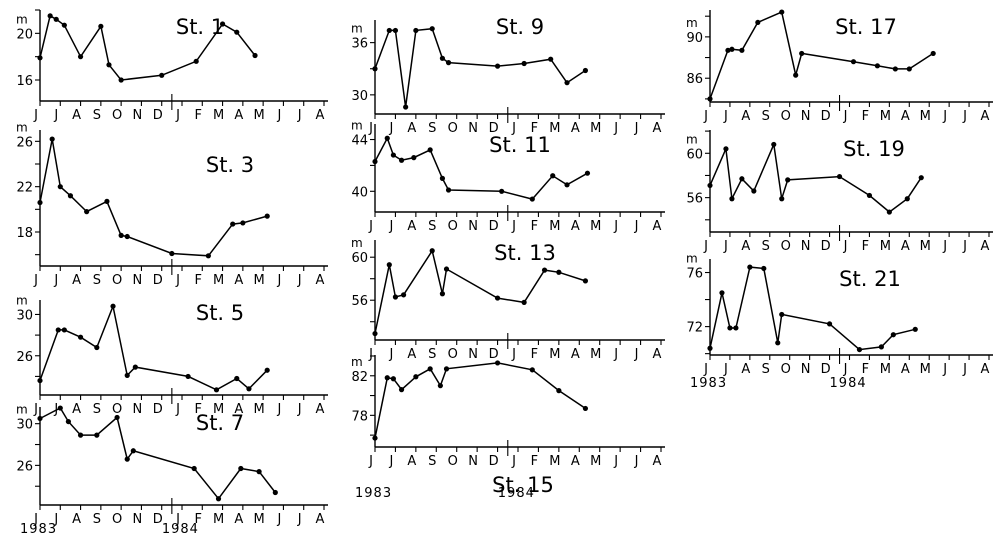 This screenshot has width=995, height=540. I want to click on series-line, so click(481, 168).